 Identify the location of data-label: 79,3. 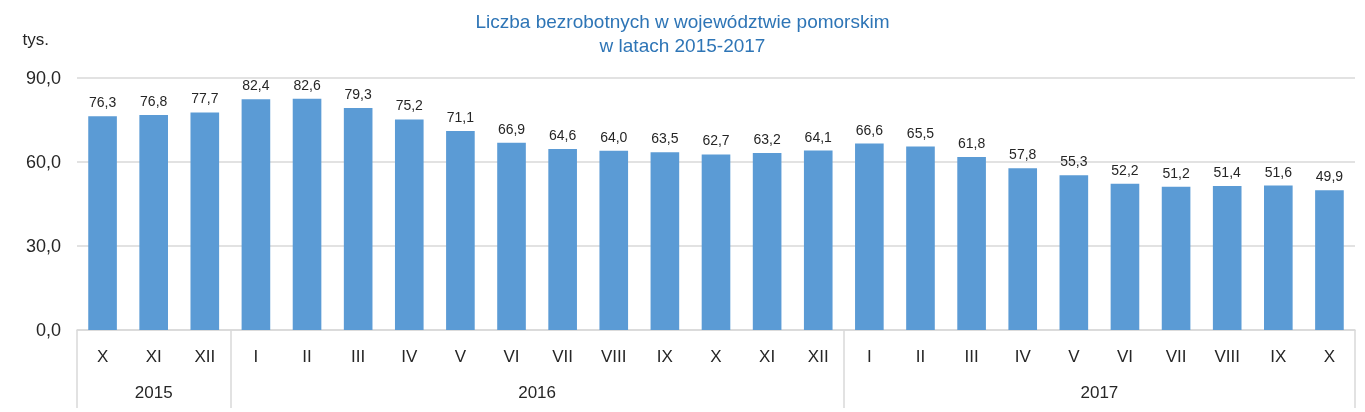
(358, 93).